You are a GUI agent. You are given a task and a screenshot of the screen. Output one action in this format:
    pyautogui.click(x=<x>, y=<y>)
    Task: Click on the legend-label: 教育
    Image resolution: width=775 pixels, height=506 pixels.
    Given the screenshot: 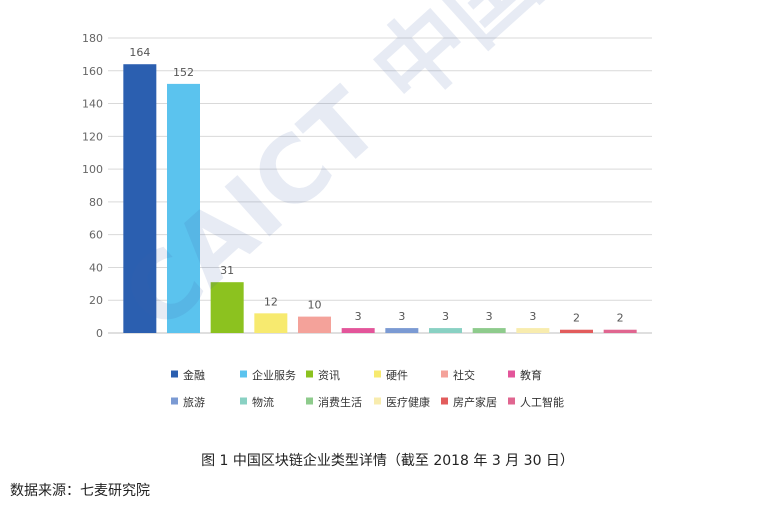 What is the action you would take?
    pyautogui.click(x=531, y=375)
    